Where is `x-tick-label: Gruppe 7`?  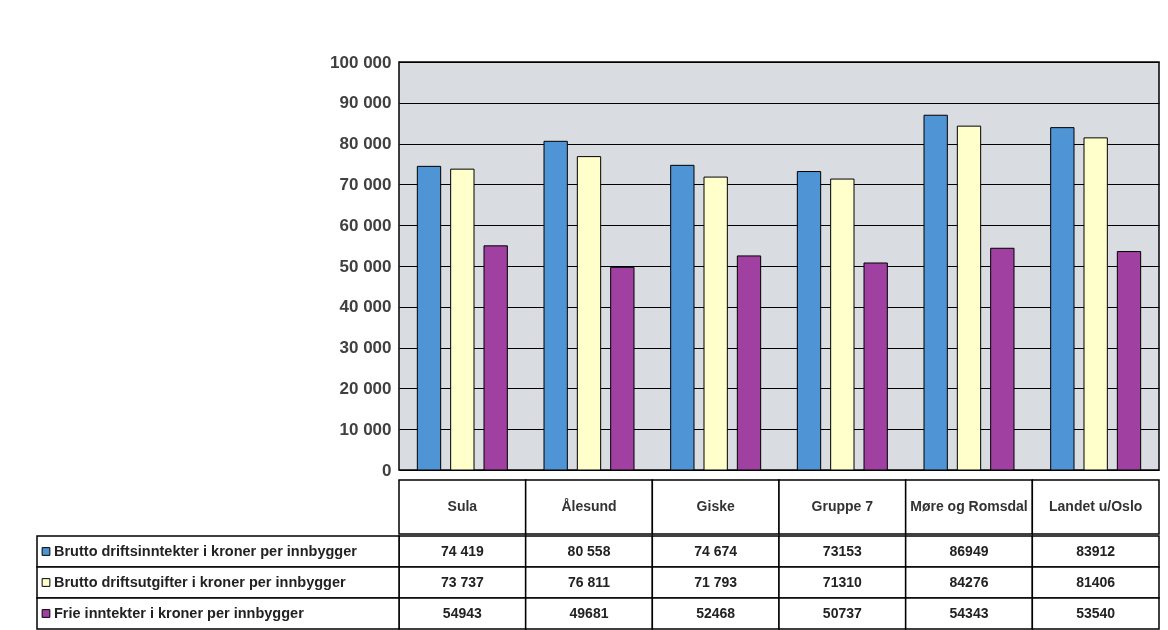 x-tick-label: Gruppe 7 is located at coordinates (842, 506).